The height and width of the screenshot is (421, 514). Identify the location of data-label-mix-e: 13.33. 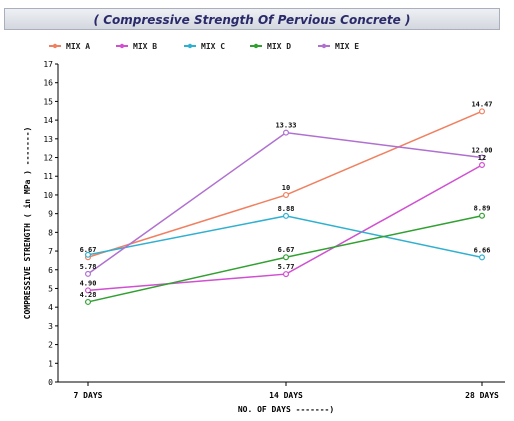
(285, 126).